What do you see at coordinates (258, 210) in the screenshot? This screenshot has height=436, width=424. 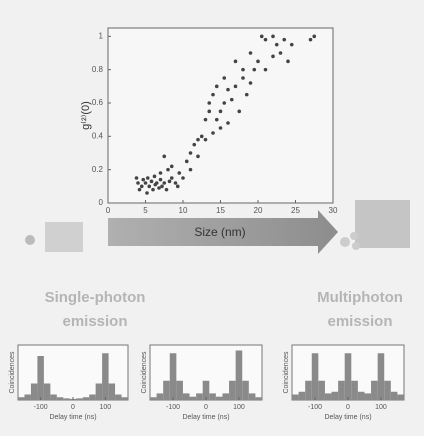 I see `x-tick-label: 20` at bounding box center [258, 210].